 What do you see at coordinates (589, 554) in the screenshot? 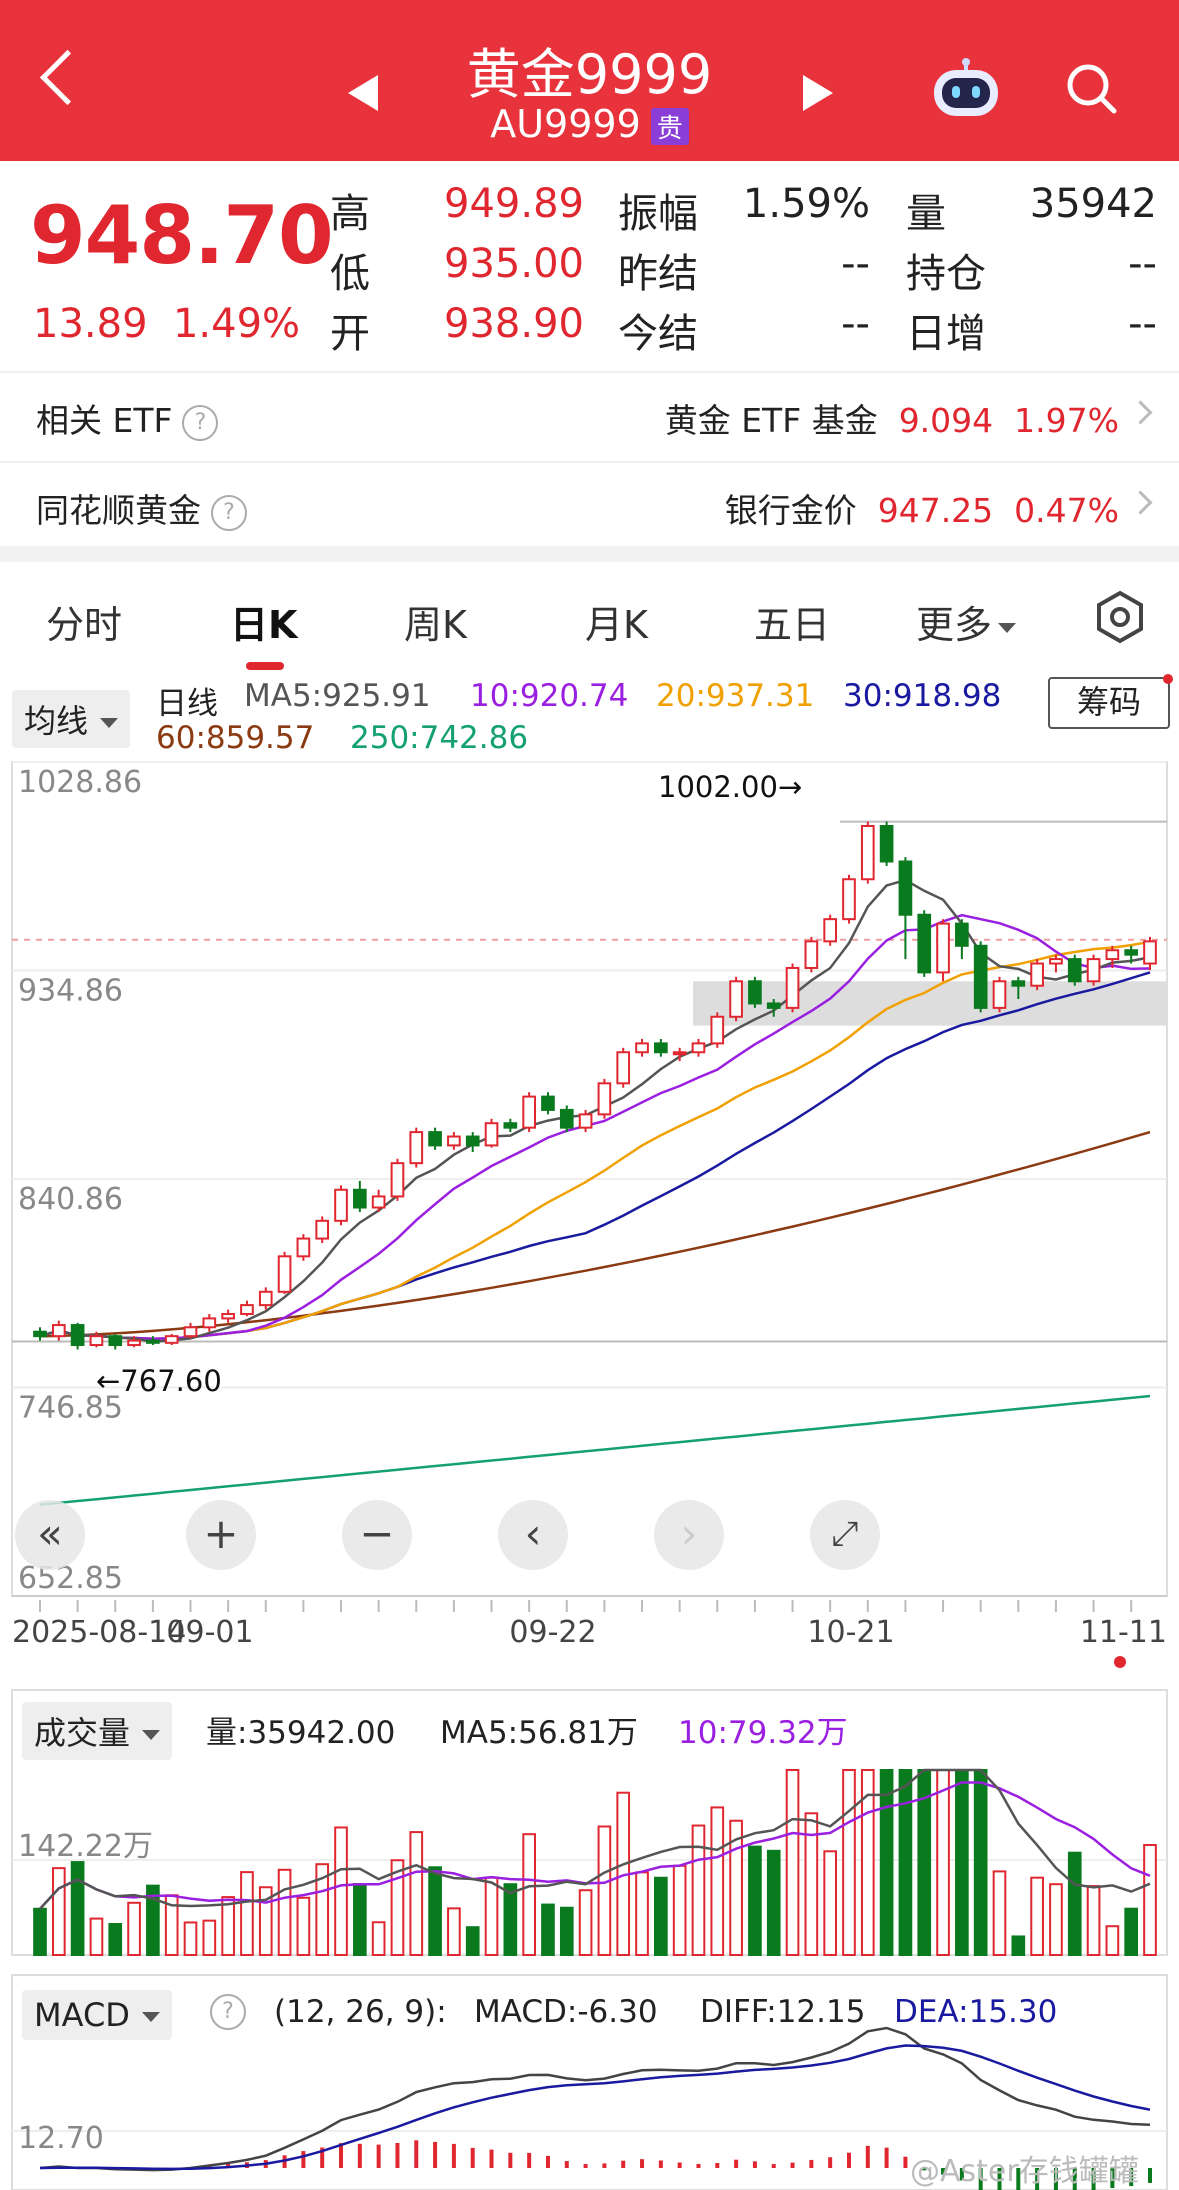
I see `section-gap` at bounding box center [589, 554].